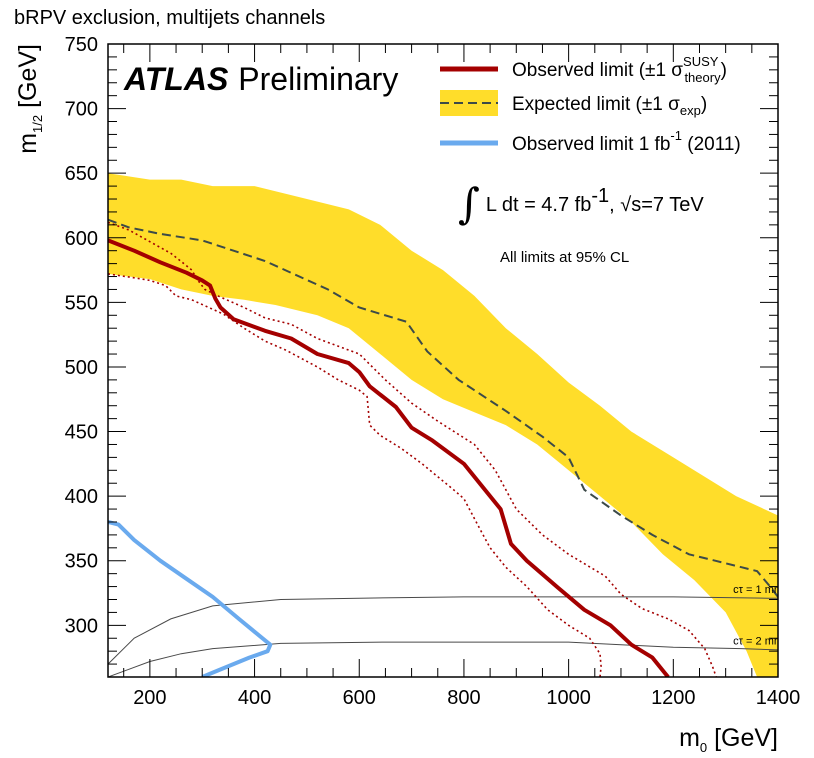 Image resolution: width=814 pixels, height=758 pixels. What do you see at coordinates (81, 433) in the screenshot?
I see `y-tick-label: 450` at bounding box center [81, 433].